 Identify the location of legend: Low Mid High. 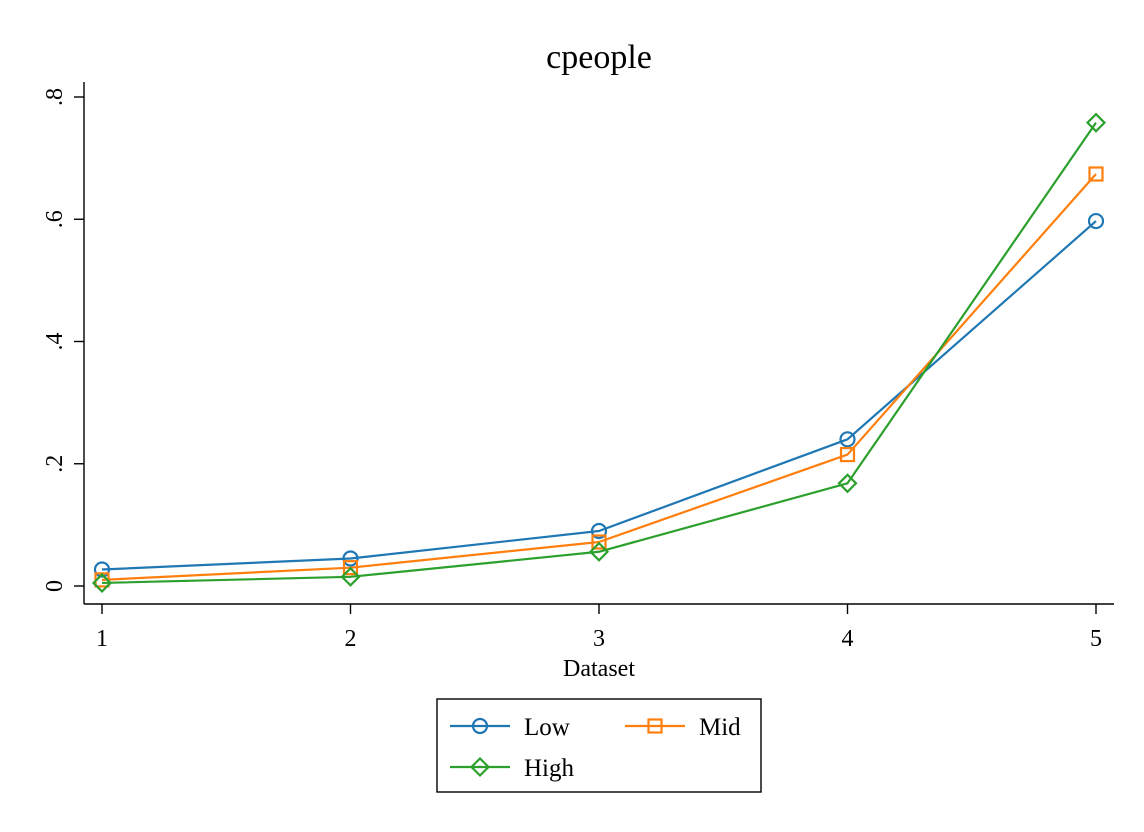
(599, 745).